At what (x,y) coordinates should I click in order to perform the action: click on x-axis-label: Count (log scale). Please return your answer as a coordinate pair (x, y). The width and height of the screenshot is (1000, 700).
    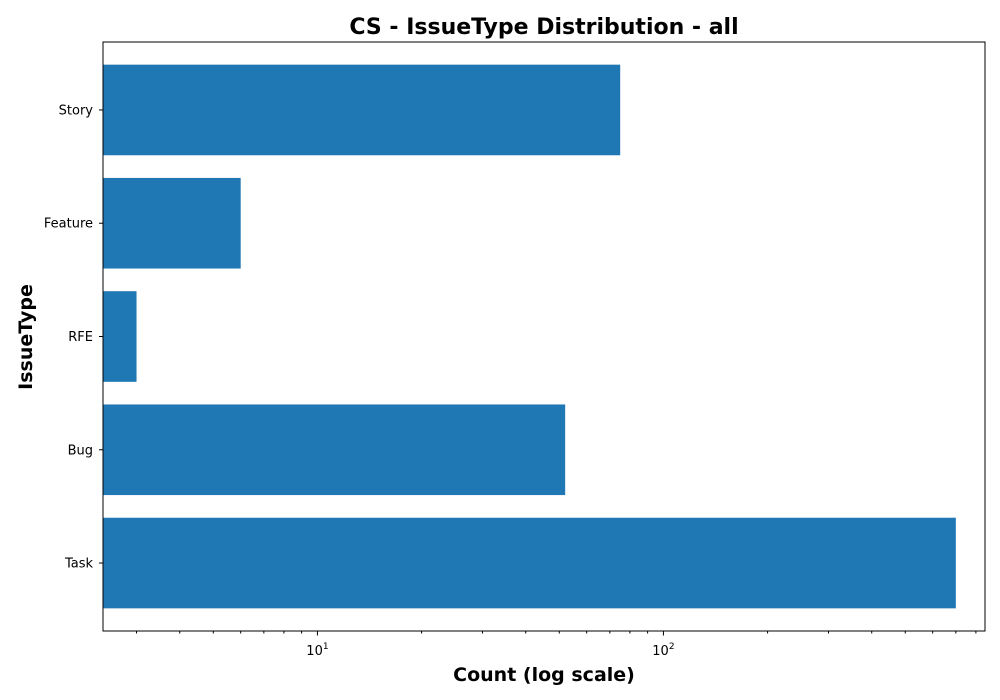
    Looking at the image, I should click on (544, 675).